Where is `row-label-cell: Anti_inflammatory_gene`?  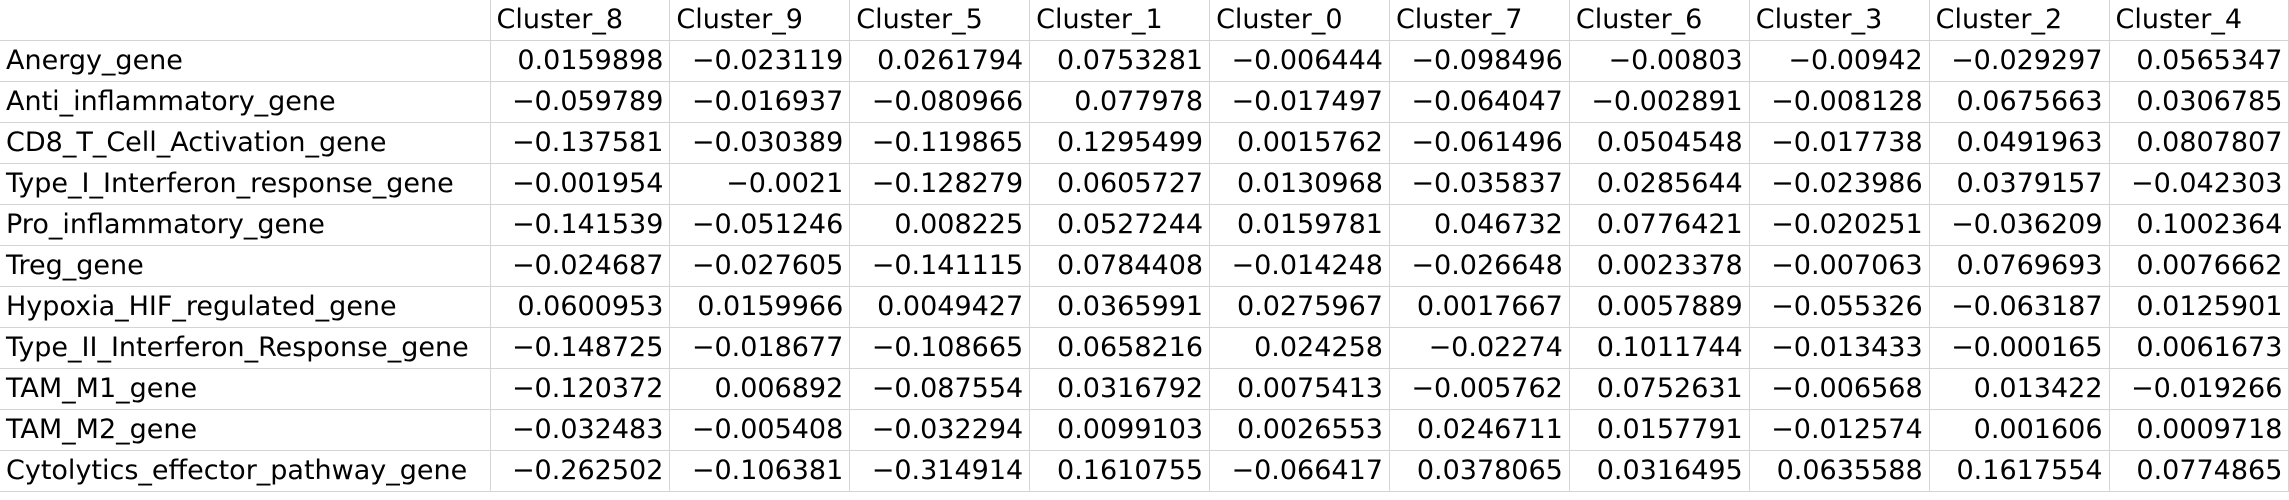 row-label-cell: Anti_inflammatory_gene is located at coordinates (245, 102).